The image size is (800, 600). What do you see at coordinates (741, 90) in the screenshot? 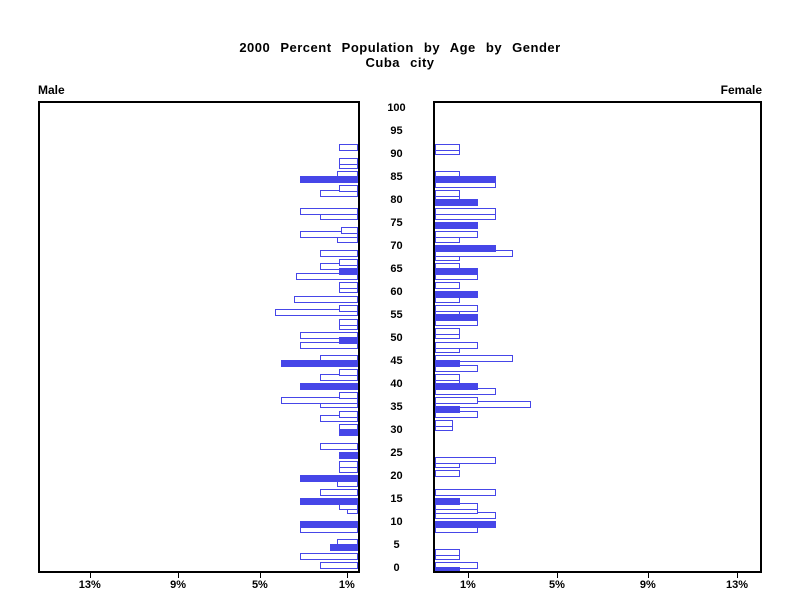
I see `female-series-label: Female` at bounding box center [741, 90].